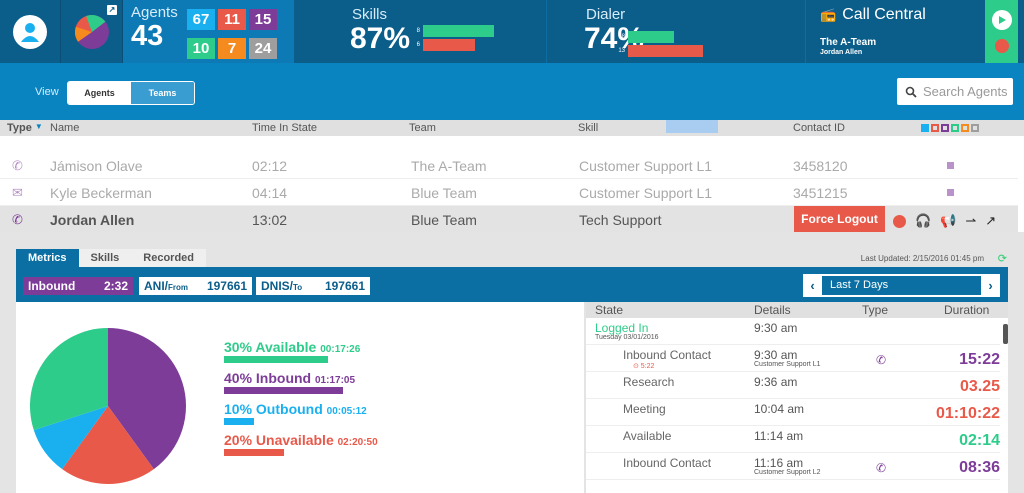 This screenshot has height=493, width=1024. I want to click on cell-skill: Customer Support L1, so click(646, 166).